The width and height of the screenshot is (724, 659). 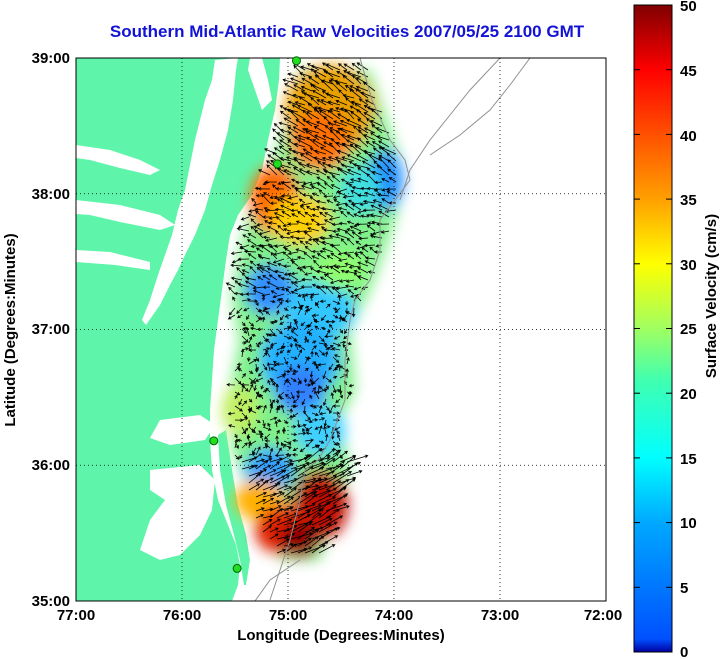 I want to click on colorbar-gradient, so click(x=653, y=328).